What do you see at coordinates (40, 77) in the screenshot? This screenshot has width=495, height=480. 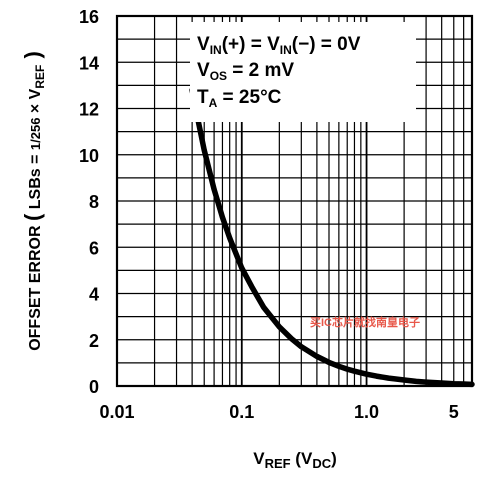 I see `y-label-sub: REF` at bounding box center [40, 77].